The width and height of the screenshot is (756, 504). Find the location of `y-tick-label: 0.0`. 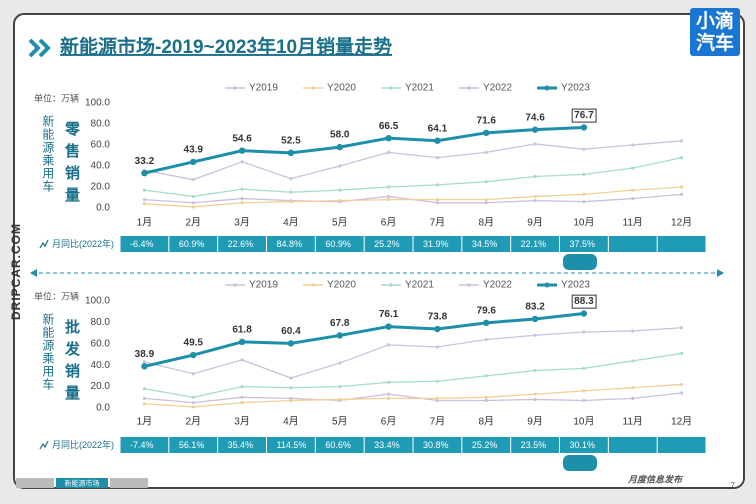

y-tick-label: 0.0 is located at coordinates (103, 208).